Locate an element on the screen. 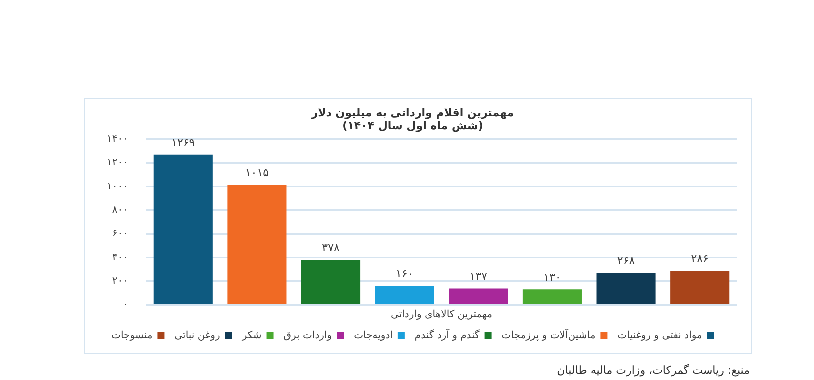 The height and width of the screenshot is (380, 814). data-label: ۱۲۶۹ is located at coordinates (184, 143).